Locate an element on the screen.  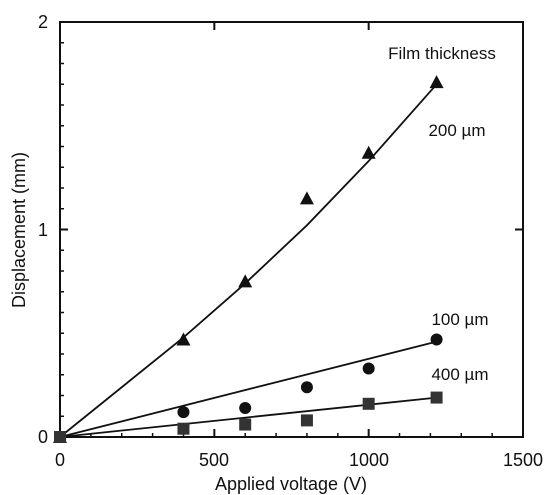
series-label-100um: 100 µm is located at coordinates (459, 319).